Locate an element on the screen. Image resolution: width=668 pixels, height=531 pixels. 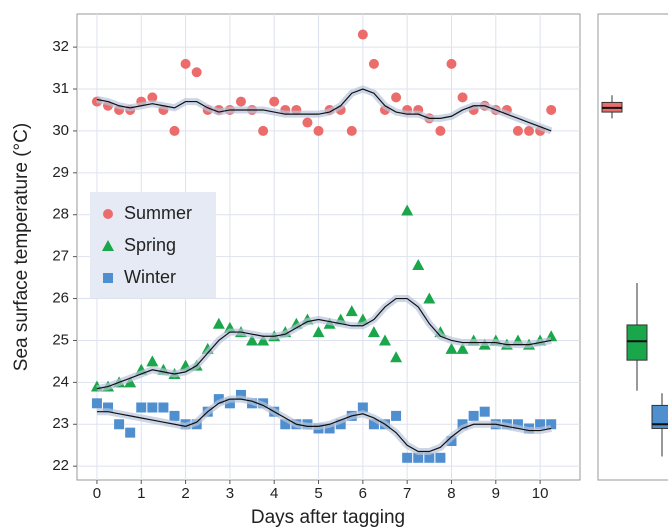
legend-label: Winter is located at coordinates (150, 277).